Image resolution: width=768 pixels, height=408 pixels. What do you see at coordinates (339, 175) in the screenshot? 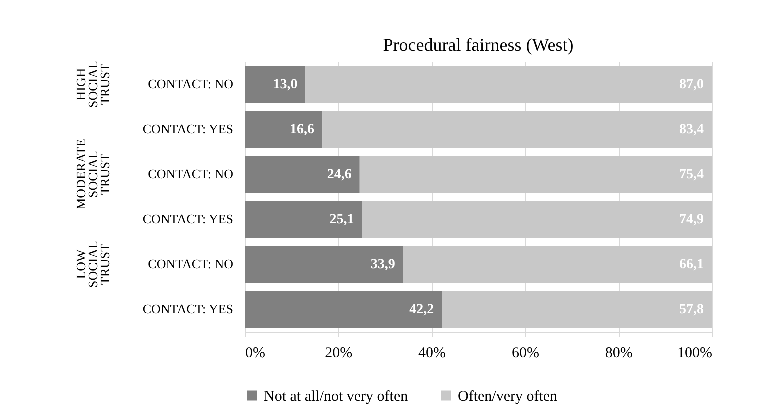
I see `data-label: 24,6` at bounding box center [339, 175].